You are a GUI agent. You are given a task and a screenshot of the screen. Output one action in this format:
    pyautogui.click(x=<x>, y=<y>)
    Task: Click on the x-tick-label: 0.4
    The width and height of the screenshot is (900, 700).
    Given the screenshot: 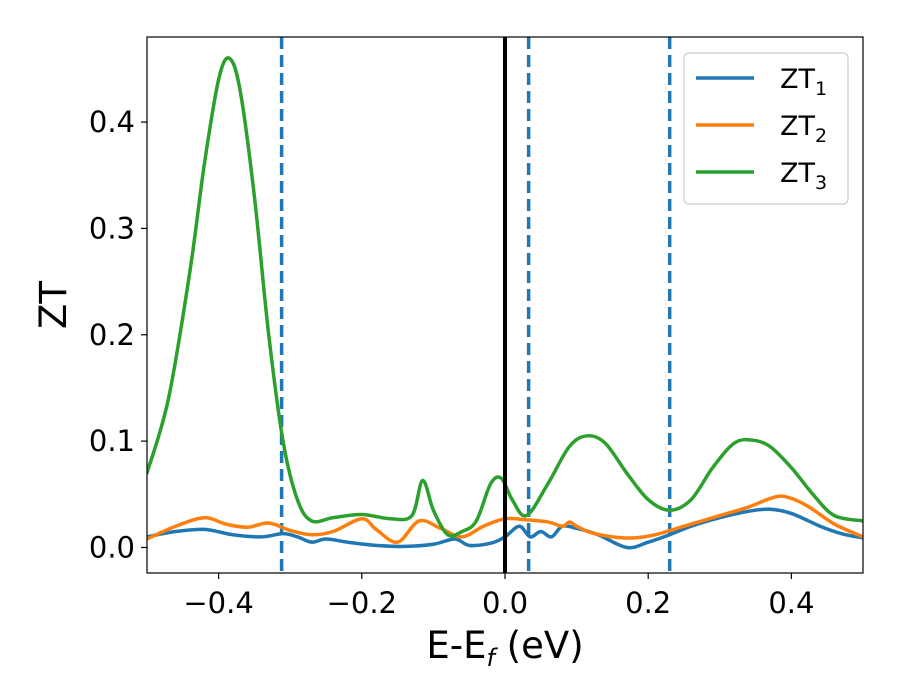 What is the action you would take?
    pyautogui.click(x=791, y=603)
    